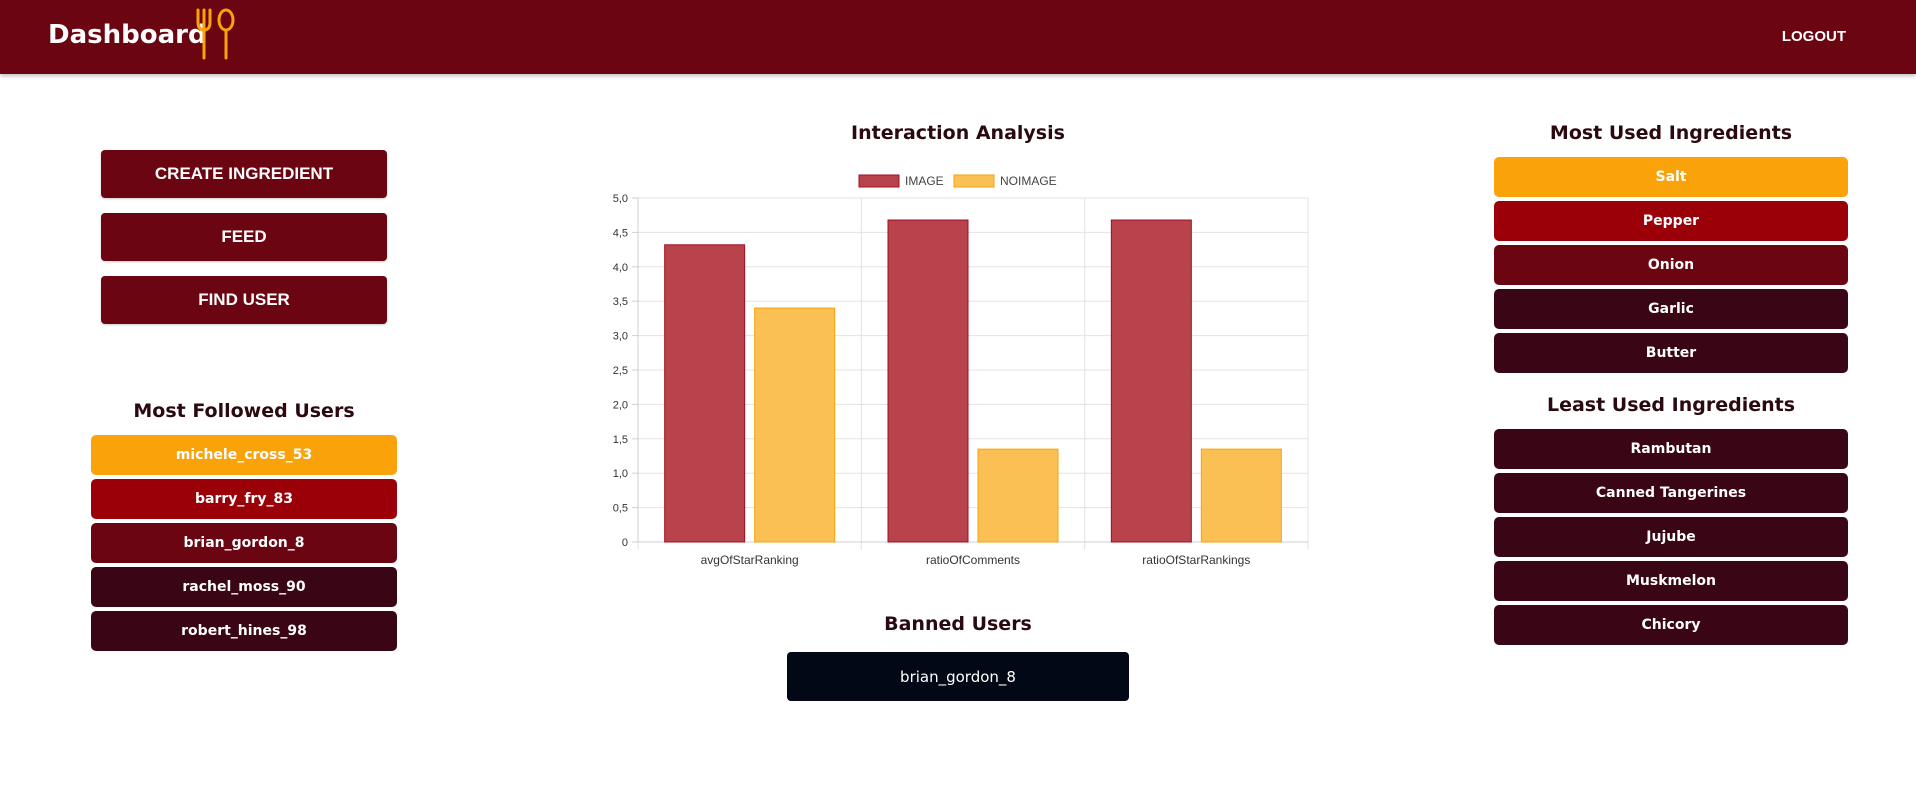  What do you see at coordinates (1671, 493) in the screenshot?
I see `least-used-ingredient-item: Canned Tangerines` at bounding box center [1671, 493].